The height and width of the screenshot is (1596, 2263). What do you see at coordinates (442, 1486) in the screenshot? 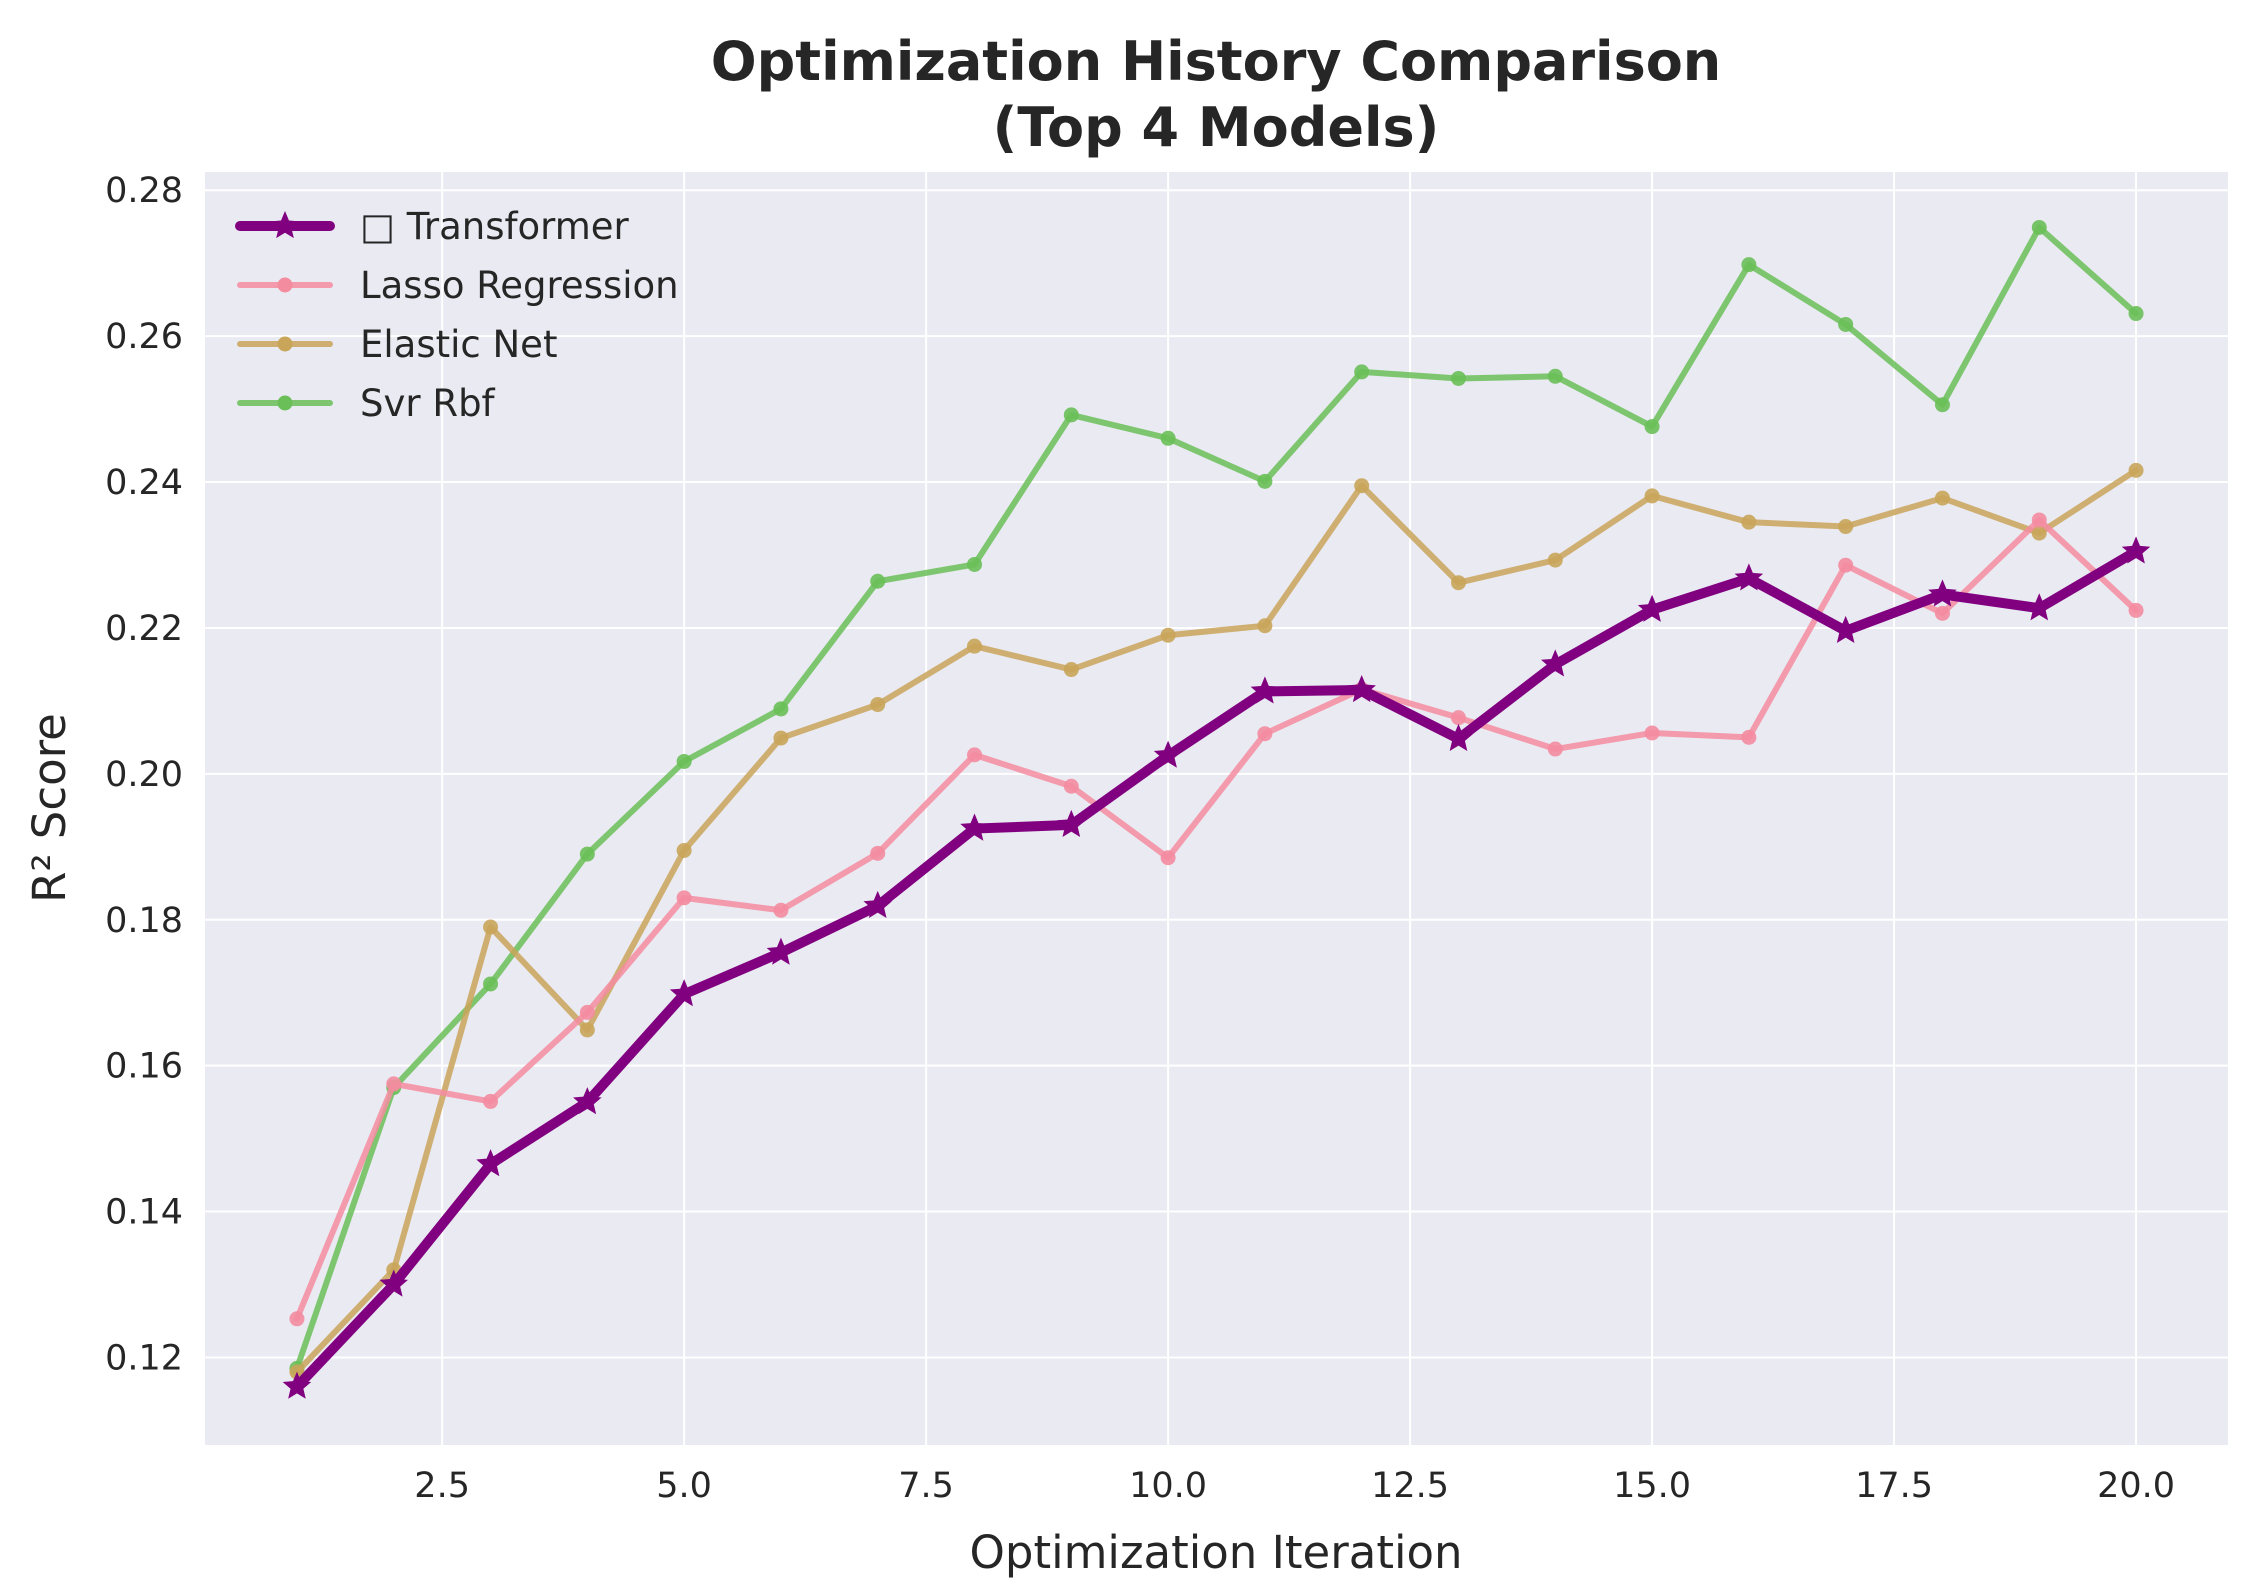
I see `x-tick-label: 2.5` at bounding box center [442, 1486].